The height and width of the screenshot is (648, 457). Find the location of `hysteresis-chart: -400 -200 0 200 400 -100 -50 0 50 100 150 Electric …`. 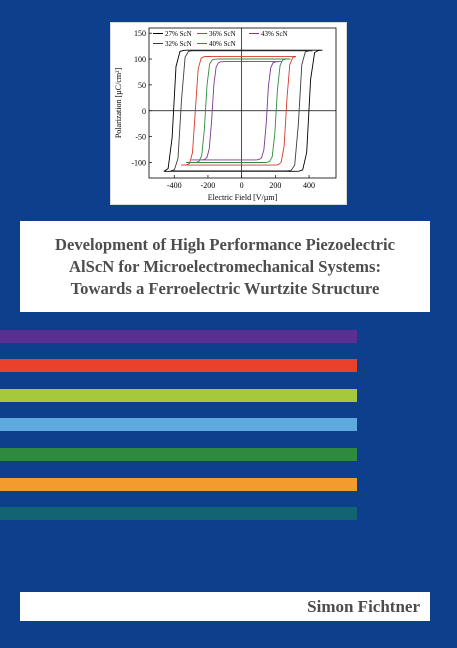

hysteresis-chart: -400 -200 0 200 400 -100 -50 0 50 100 150 Electric … is located at coordinates (228, 113).